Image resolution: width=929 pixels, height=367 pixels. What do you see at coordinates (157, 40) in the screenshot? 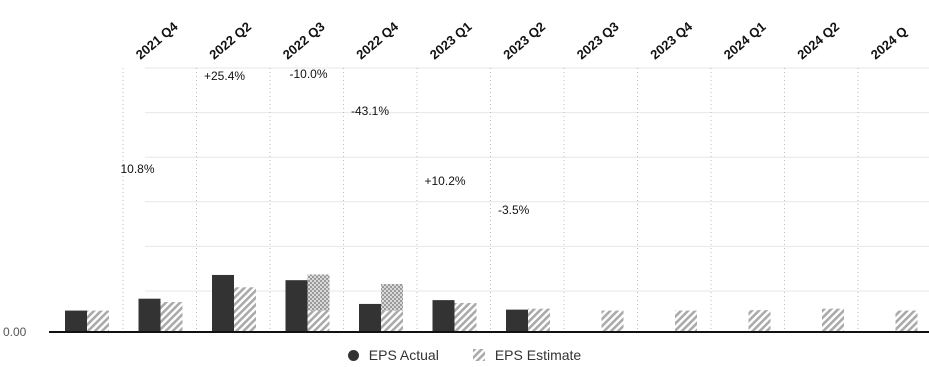
I see `x-tick-label: 2021 Q4` at bounding box center [157, 40].